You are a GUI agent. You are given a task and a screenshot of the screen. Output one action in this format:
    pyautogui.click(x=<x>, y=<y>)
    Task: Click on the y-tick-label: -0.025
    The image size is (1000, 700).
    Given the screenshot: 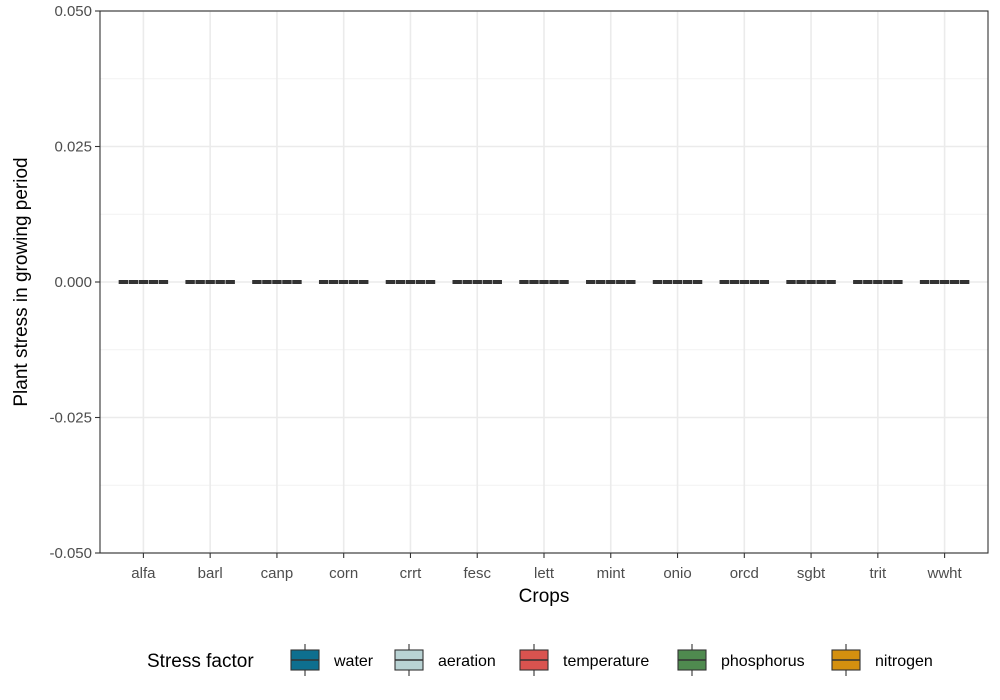 What is the action you would take?
    pyautogui.click(x=70, y=418)
    